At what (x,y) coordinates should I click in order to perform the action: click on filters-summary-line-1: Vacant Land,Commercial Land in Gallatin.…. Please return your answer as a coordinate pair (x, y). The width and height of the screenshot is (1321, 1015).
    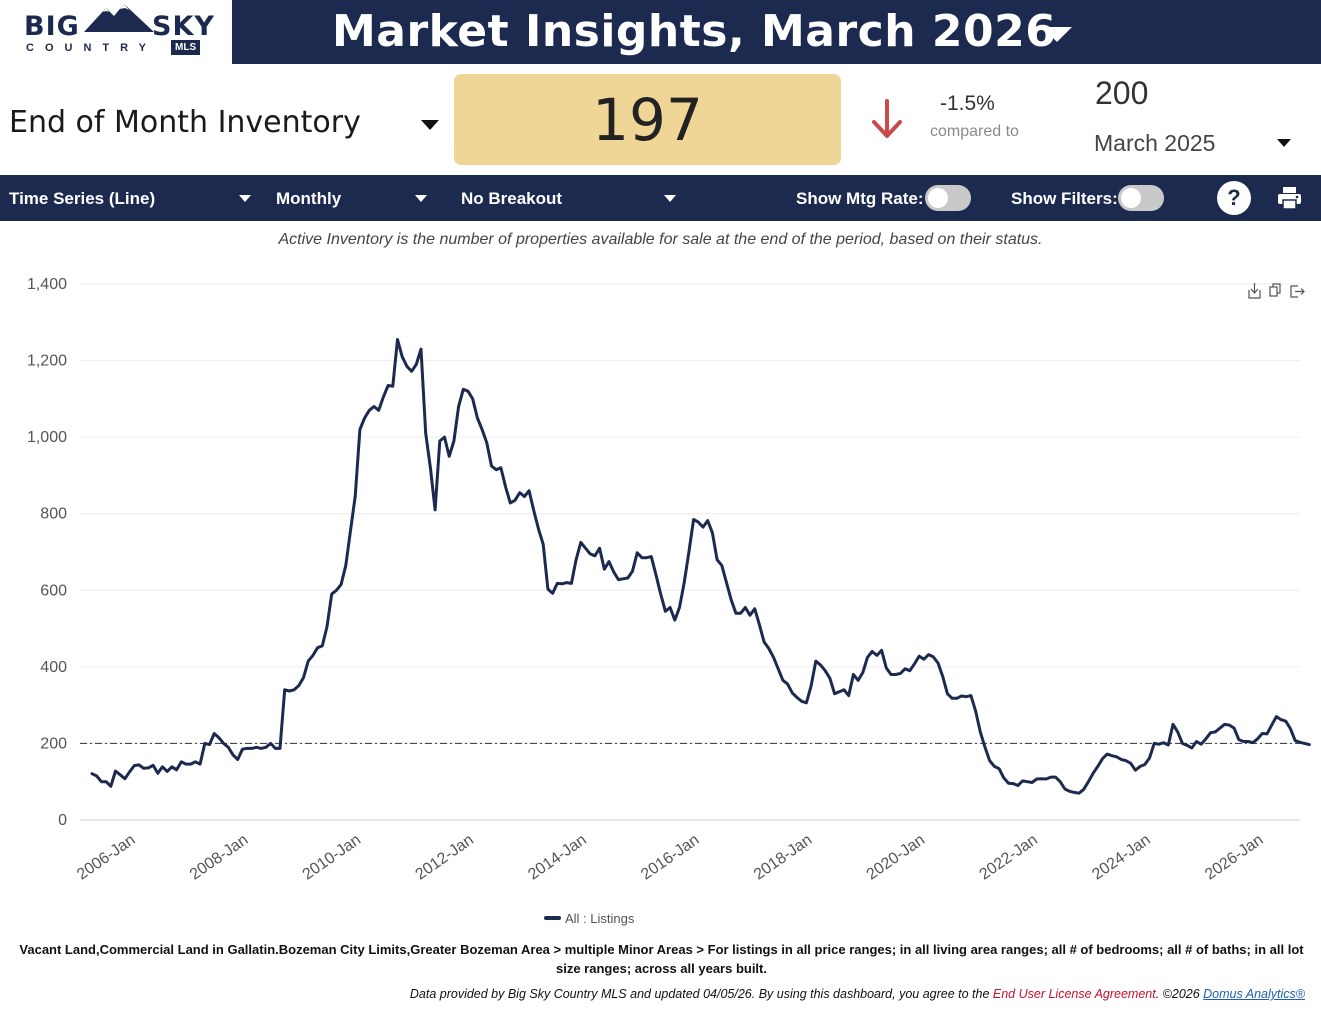
    Looking at the image, I should click on (661, 949).